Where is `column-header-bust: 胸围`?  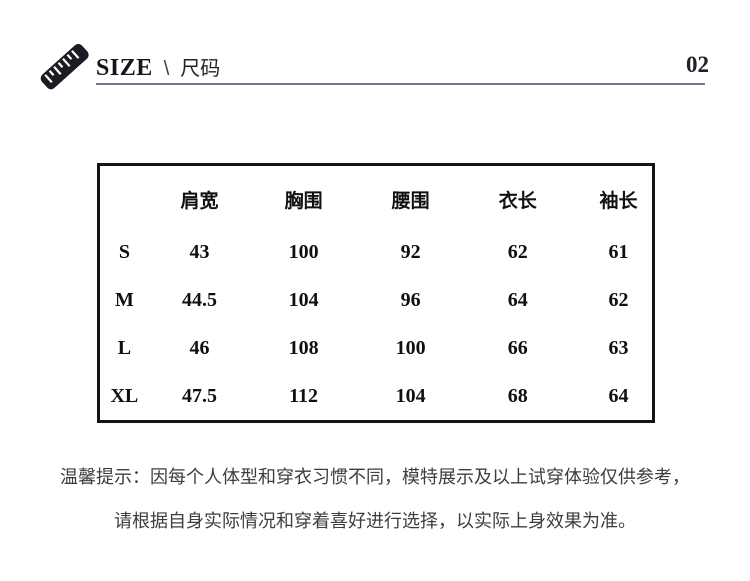
column-header-bust: 胸围 is located at coordinates (303, 201).